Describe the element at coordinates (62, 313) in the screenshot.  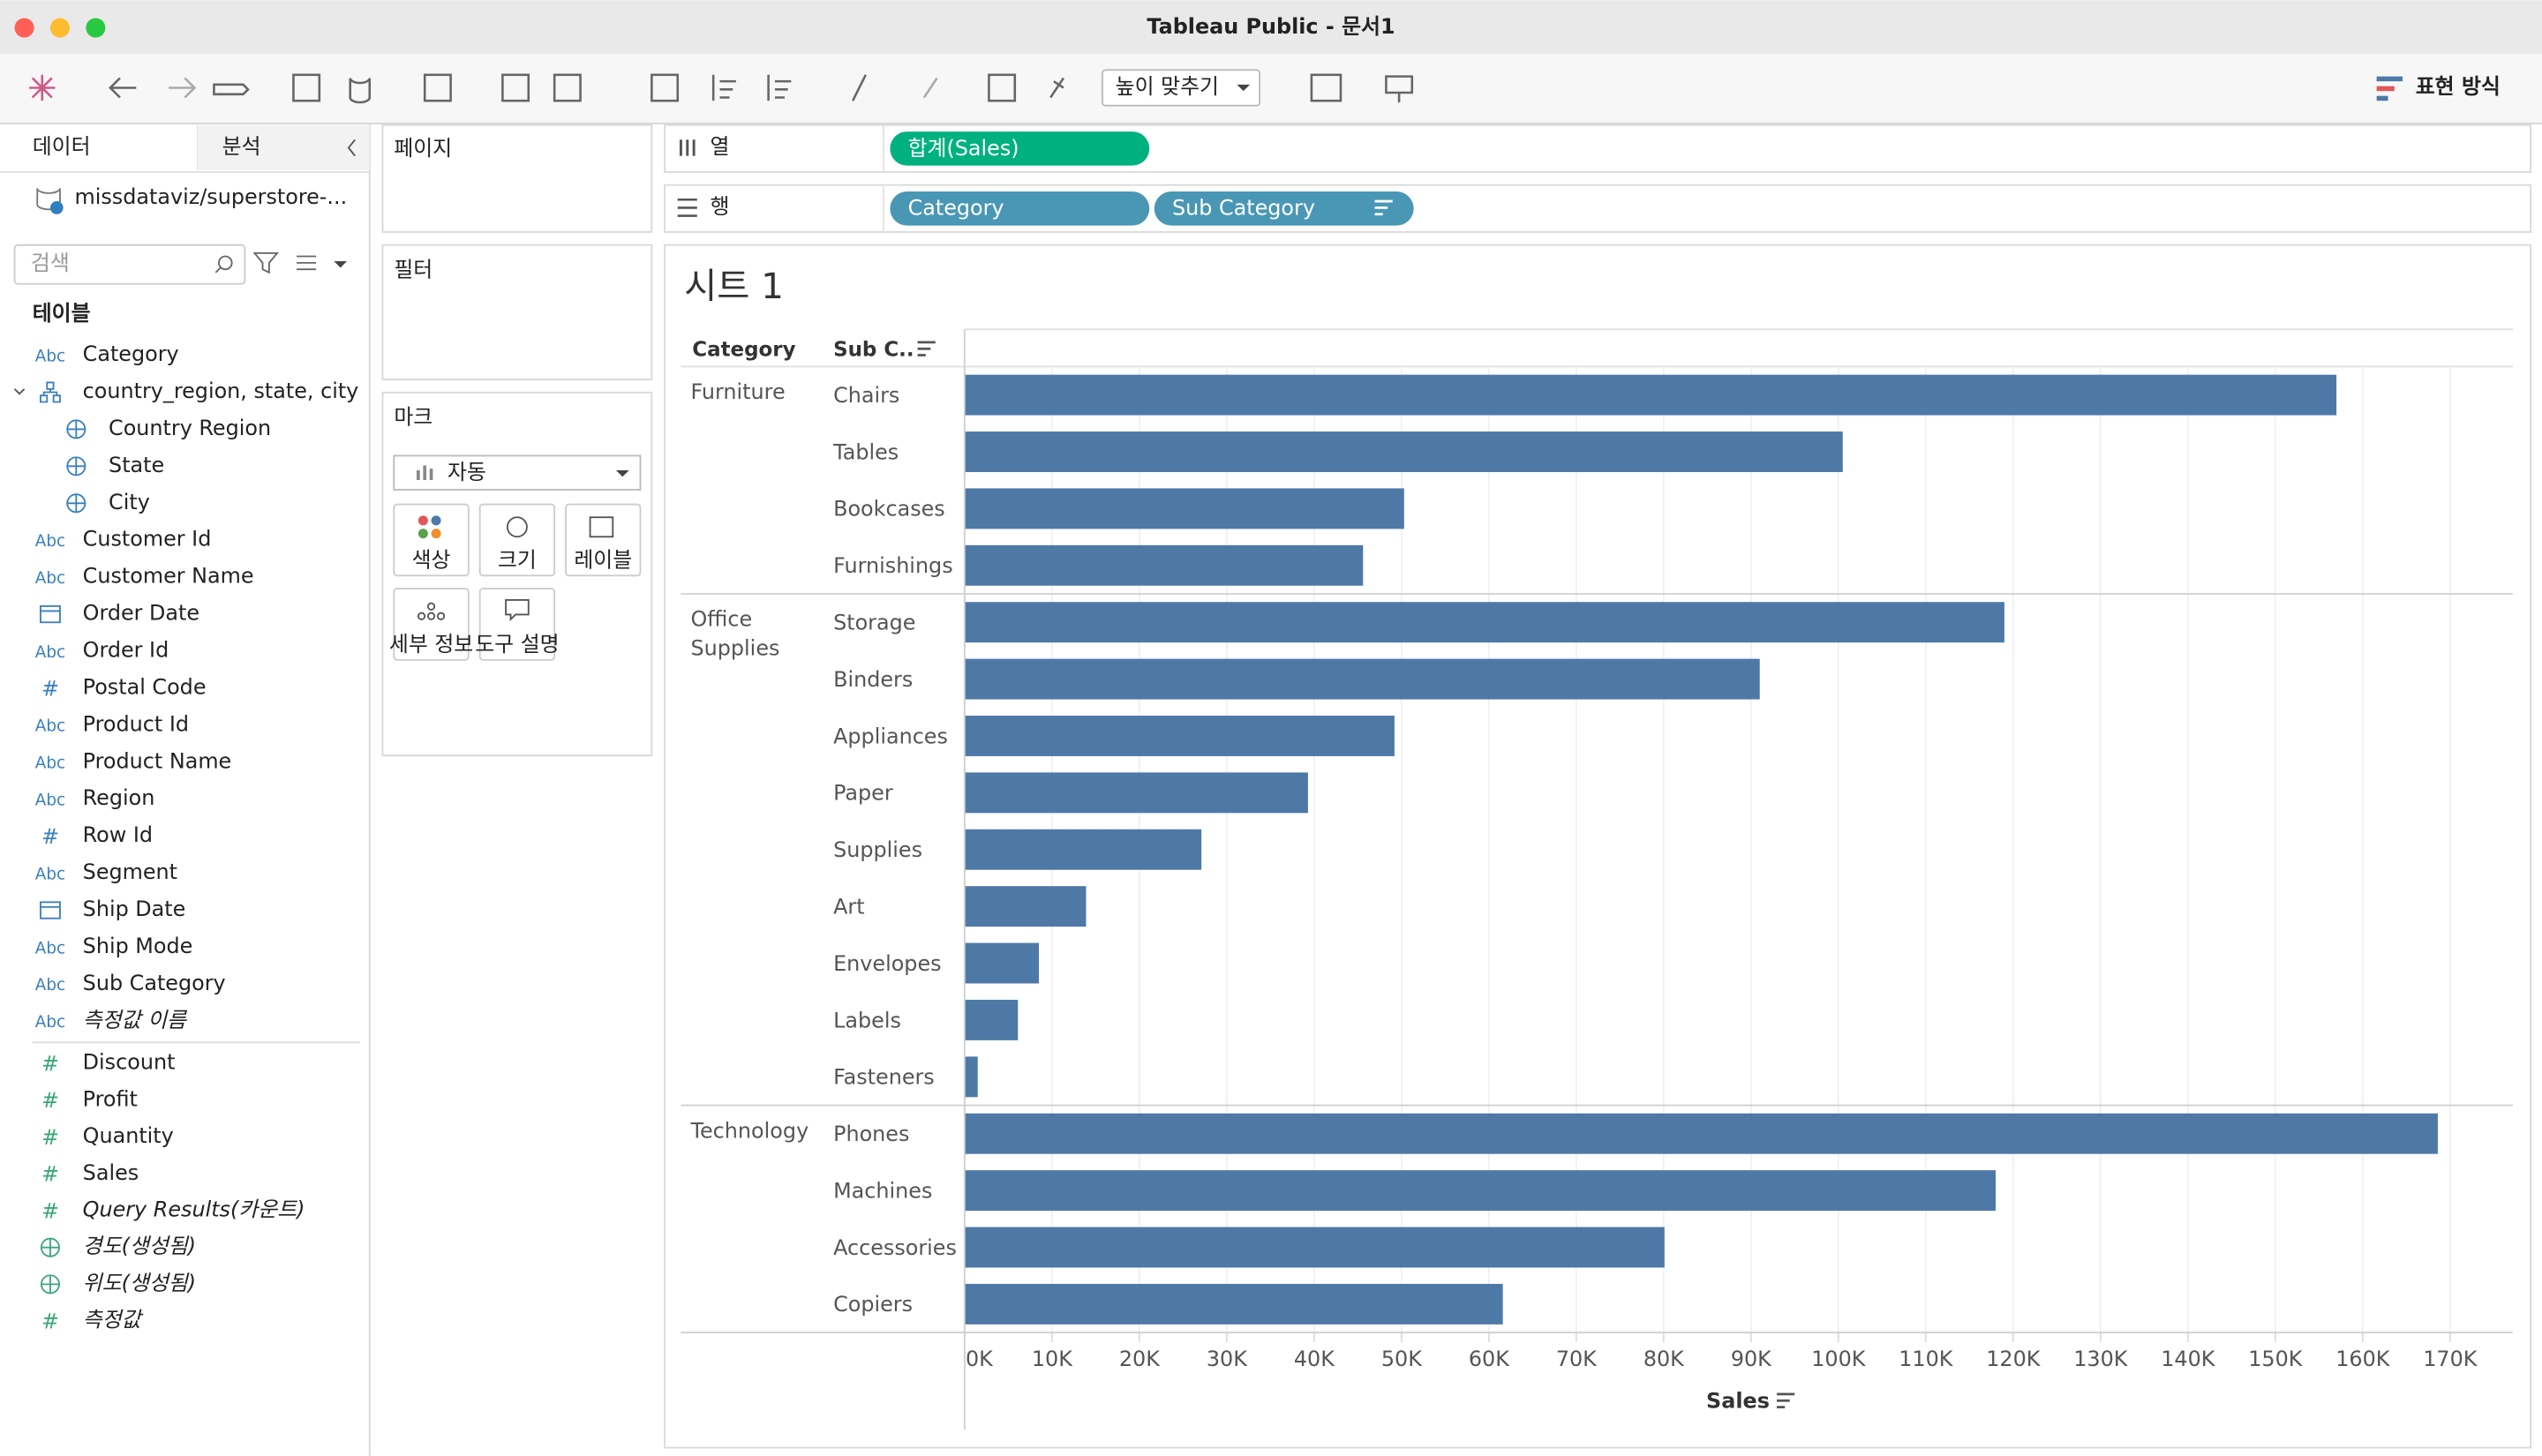
I see `section-label: 테이블` at that location.